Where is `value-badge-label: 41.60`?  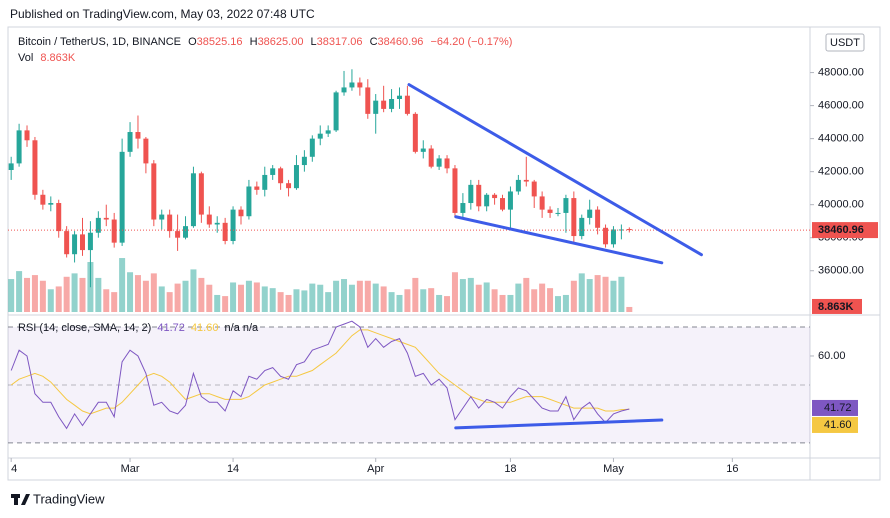 value-badge-label: 41.60 is located at coordinates (838, 425).